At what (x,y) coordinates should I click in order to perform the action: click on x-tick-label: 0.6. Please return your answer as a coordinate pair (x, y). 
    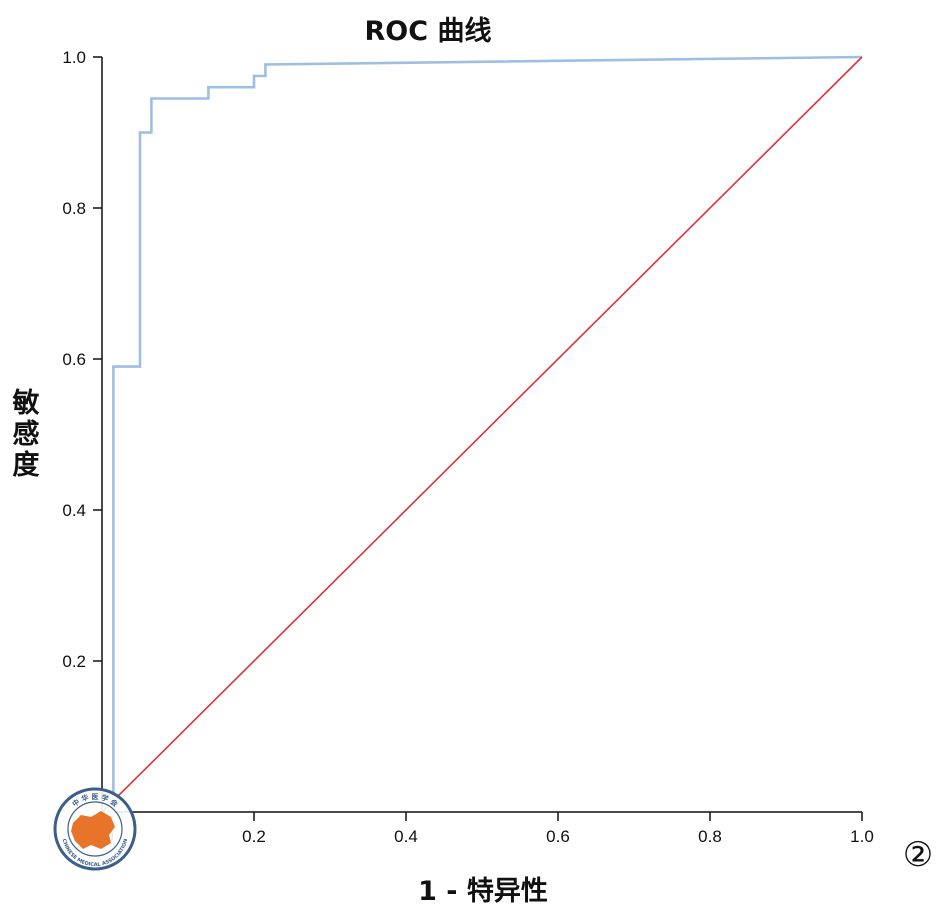
    Looking at the image, I should click on (558, 836).